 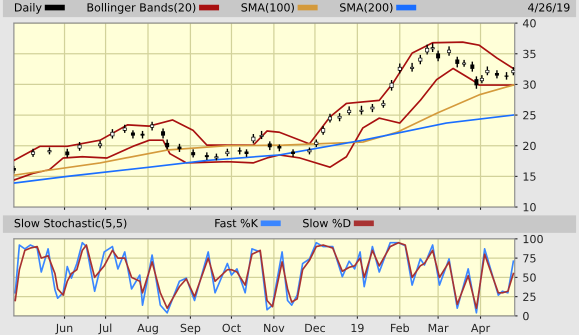 I want to click on x-tick-label: Sep, so click(x=190, y=329).